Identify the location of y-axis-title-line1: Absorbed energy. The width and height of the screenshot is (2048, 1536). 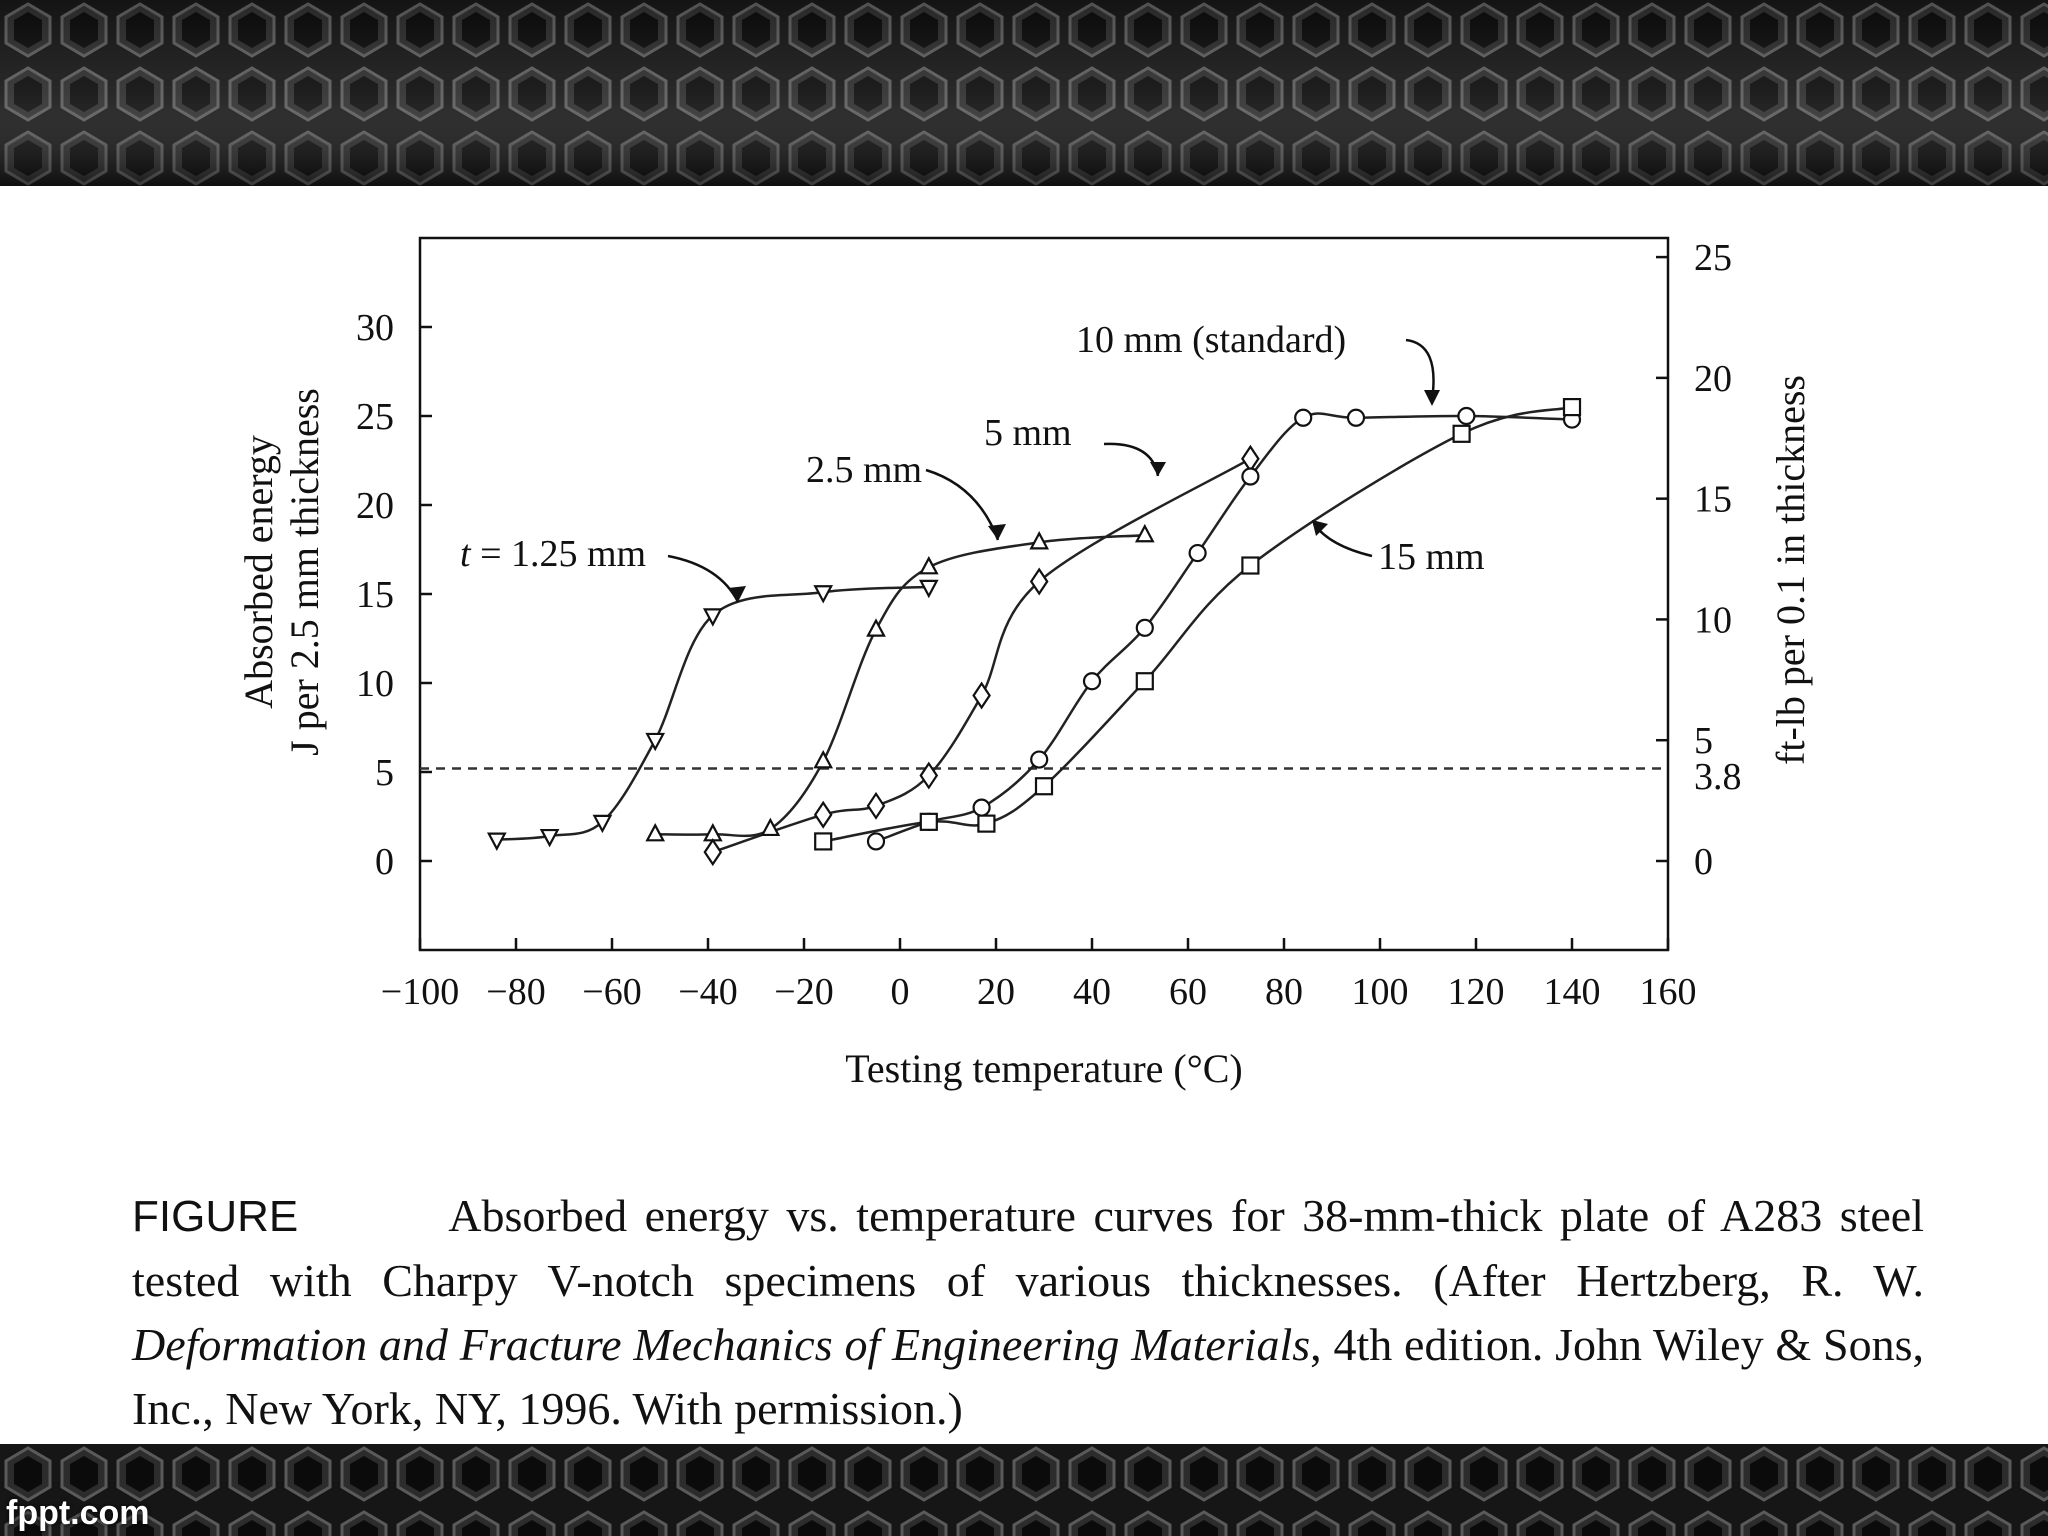
(258, 572).